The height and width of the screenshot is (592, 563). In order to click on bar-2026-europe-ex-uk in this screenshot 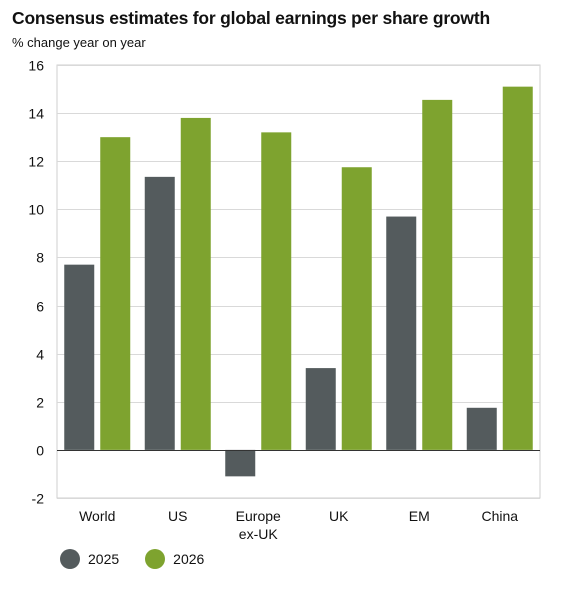, I will do `click(276, 291)`.